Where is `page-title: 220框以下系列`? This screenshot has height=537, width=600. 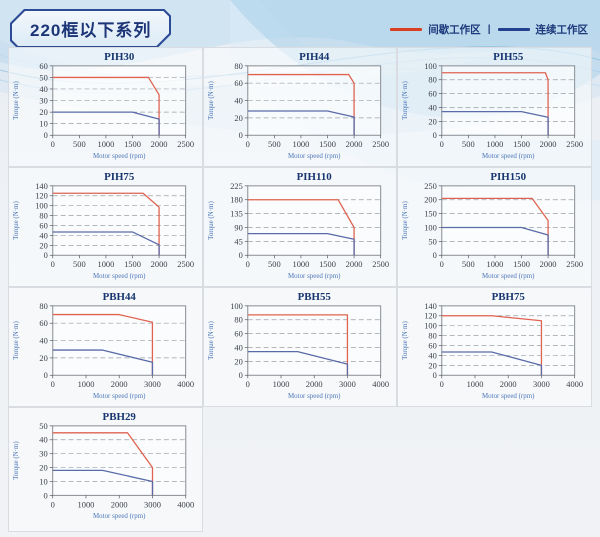
page-title: 220框以下系列 is located at coordinates (91, 30).